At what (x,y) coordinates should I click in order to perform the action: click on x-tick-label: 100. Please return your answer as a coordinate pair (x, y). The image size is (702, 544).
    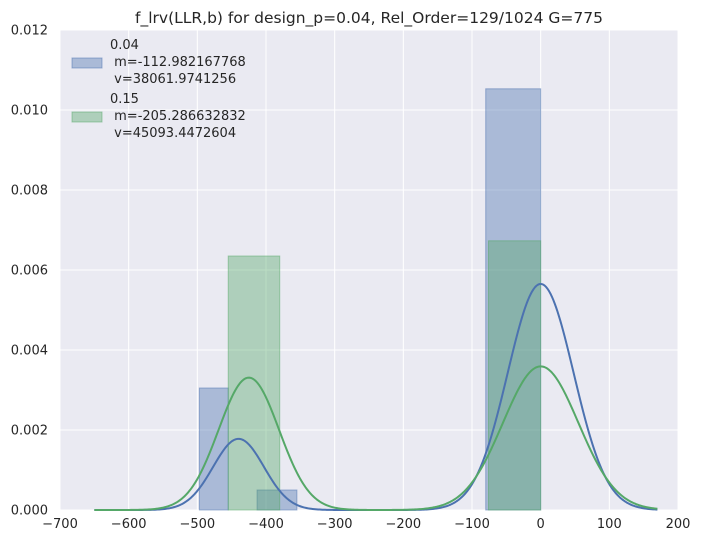
    Looking at the image, I should click on (609, 524).